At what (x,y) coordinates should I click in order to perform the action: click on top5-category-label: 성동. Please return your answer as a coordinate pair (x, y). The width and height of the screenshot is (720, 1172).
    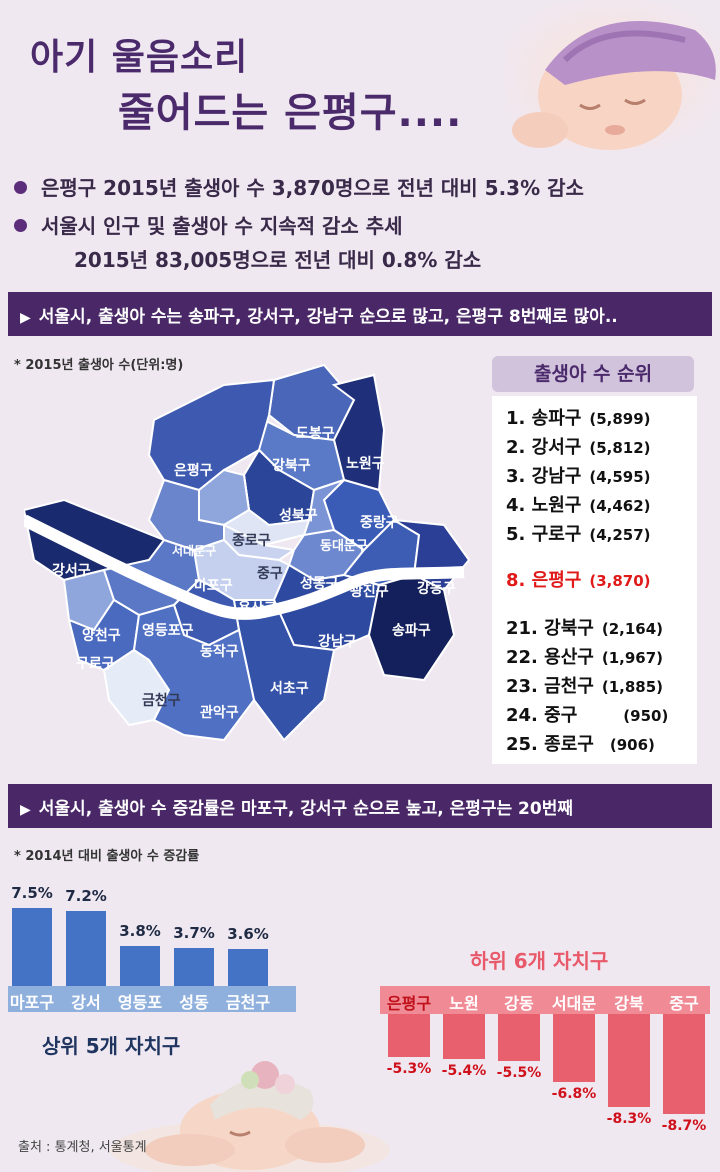
    Looking at the image, I should click on (194, 1002).